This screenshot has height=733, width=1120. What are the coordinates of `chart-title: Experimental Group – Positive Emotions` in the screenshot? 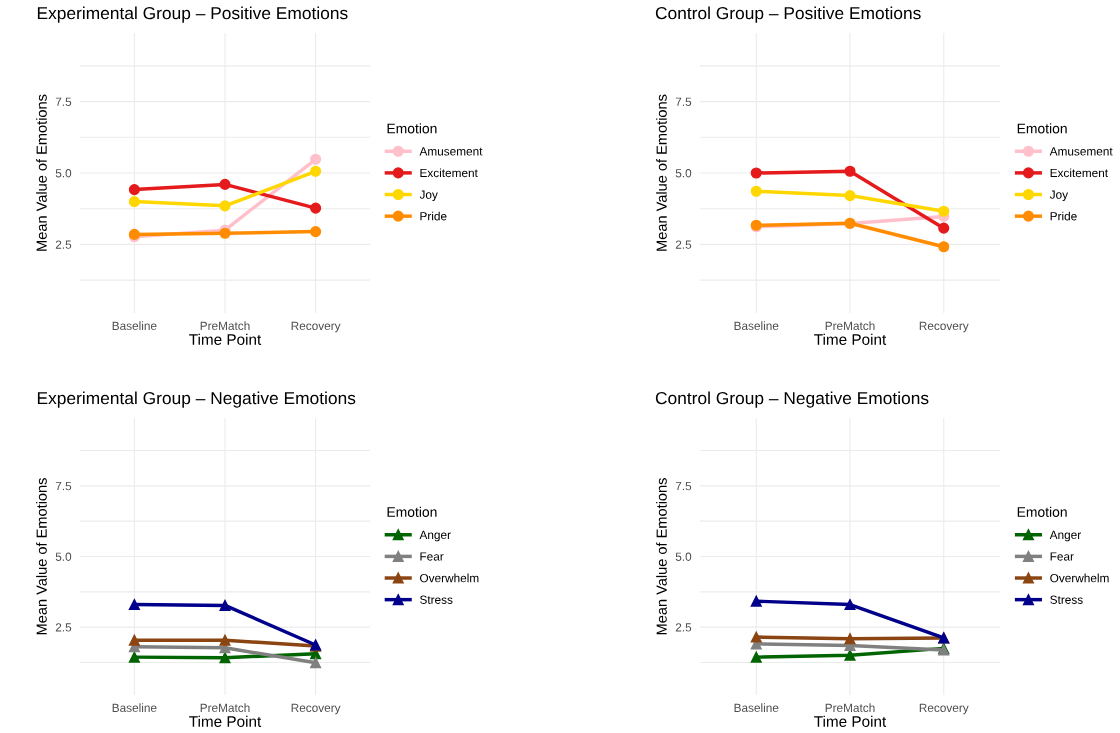 It's located at (192, 14).